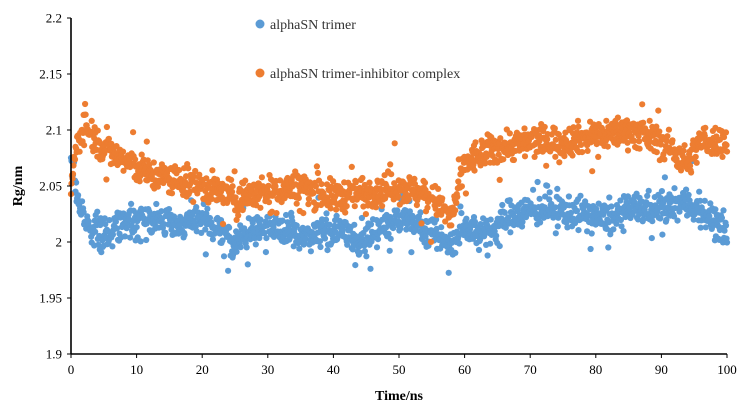 The width and height of the screenshot is (740, 407). Describe the element at coordinates (50, 74) in the screenshot. I see `y-tick-label: 2.15` at that location.